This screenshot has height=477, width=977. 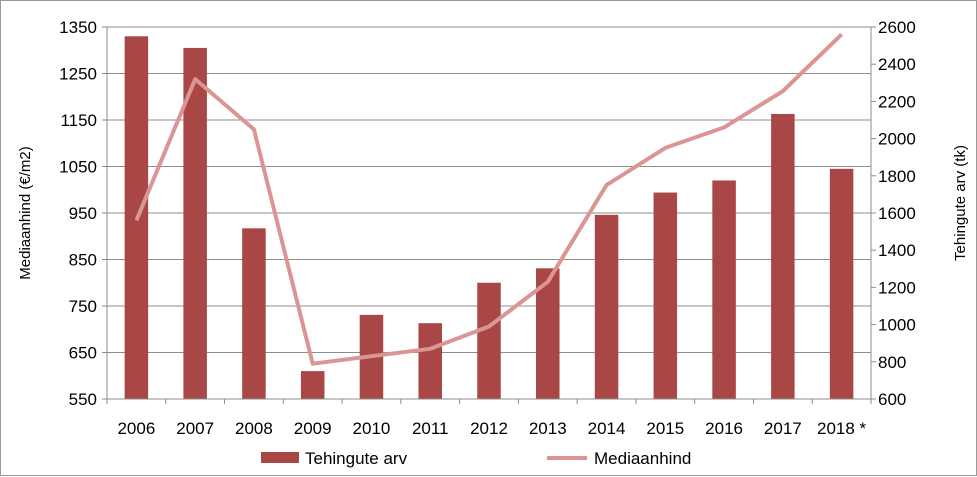 I want to click on x-tick-label: 2010, so click(x=372, y=428).